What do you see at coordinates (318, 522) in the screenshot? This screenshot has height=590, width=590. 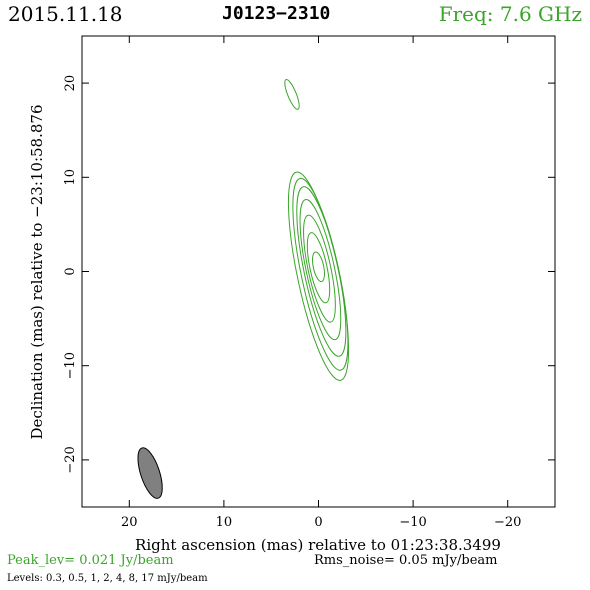 I see `x-tick-label: 0` at bounding box center [318, 522].